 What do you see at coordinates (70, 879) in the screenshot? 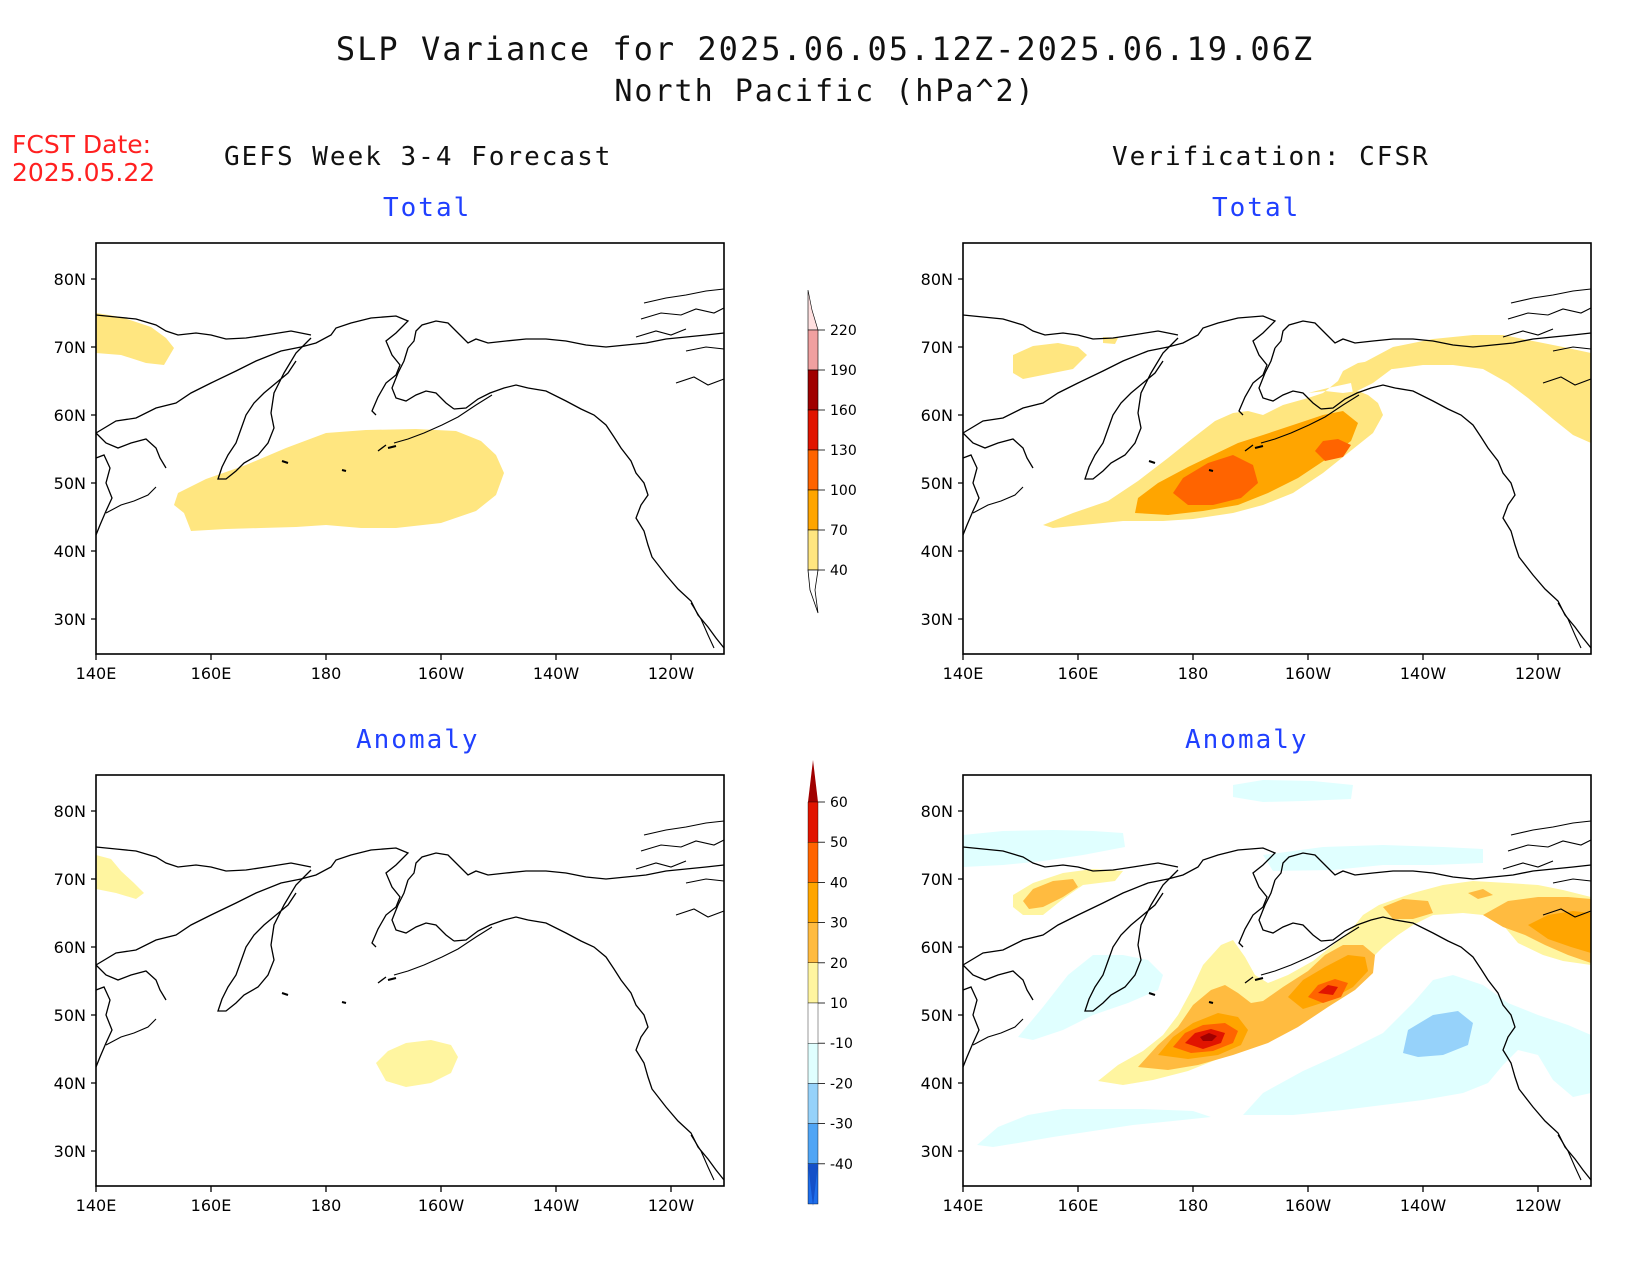
I see `lat-tick-label-bl: 70N` at bounding box center [70, 879].